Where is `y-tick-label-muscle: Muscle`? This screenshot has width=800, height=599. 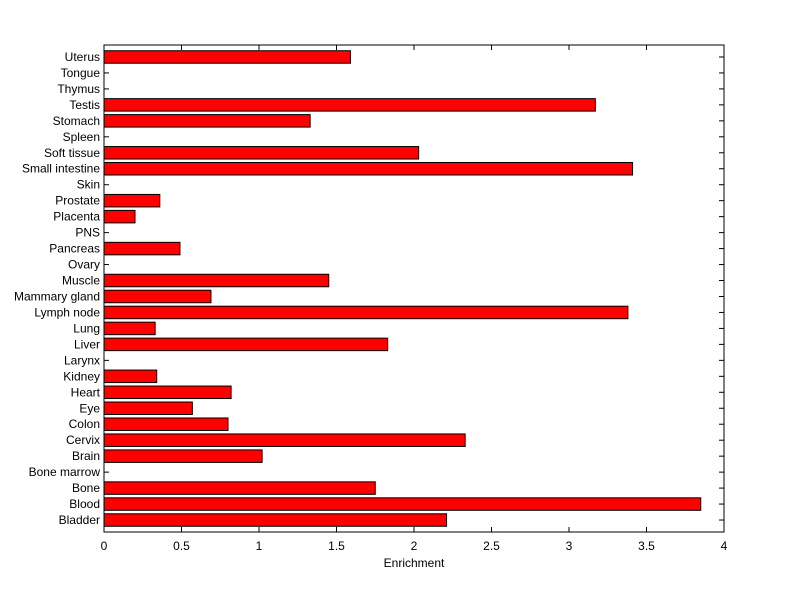 y-tick-label-muscle: Muscle is located at coordinates (81, 281).